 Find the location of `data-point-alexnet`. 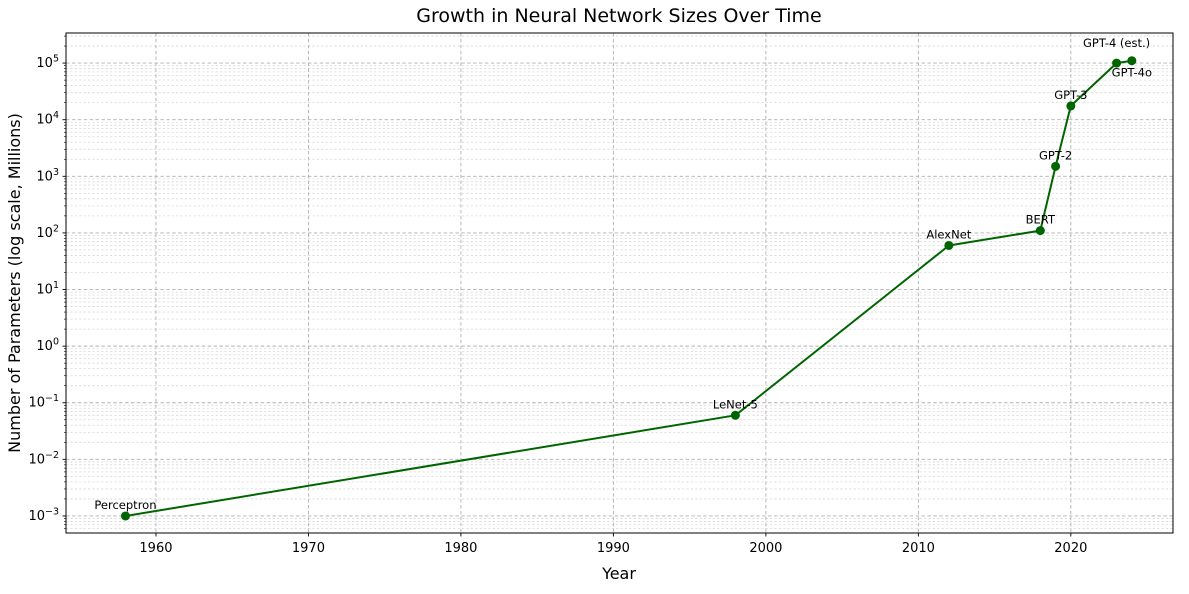

data-point-alexnet is located at coordinates (949, 245).